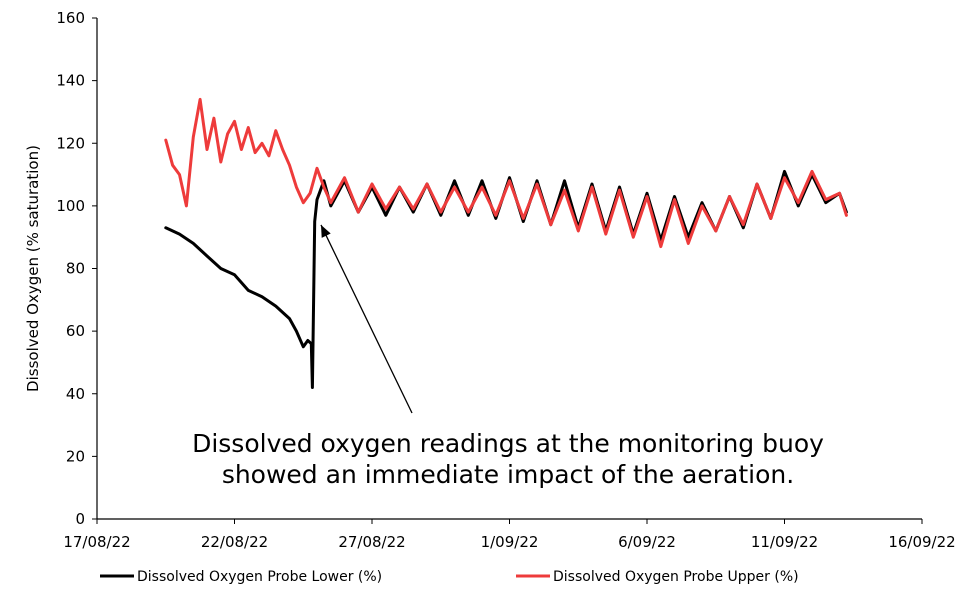  I want to click on y-tick-label: 0, so click(80, 519).